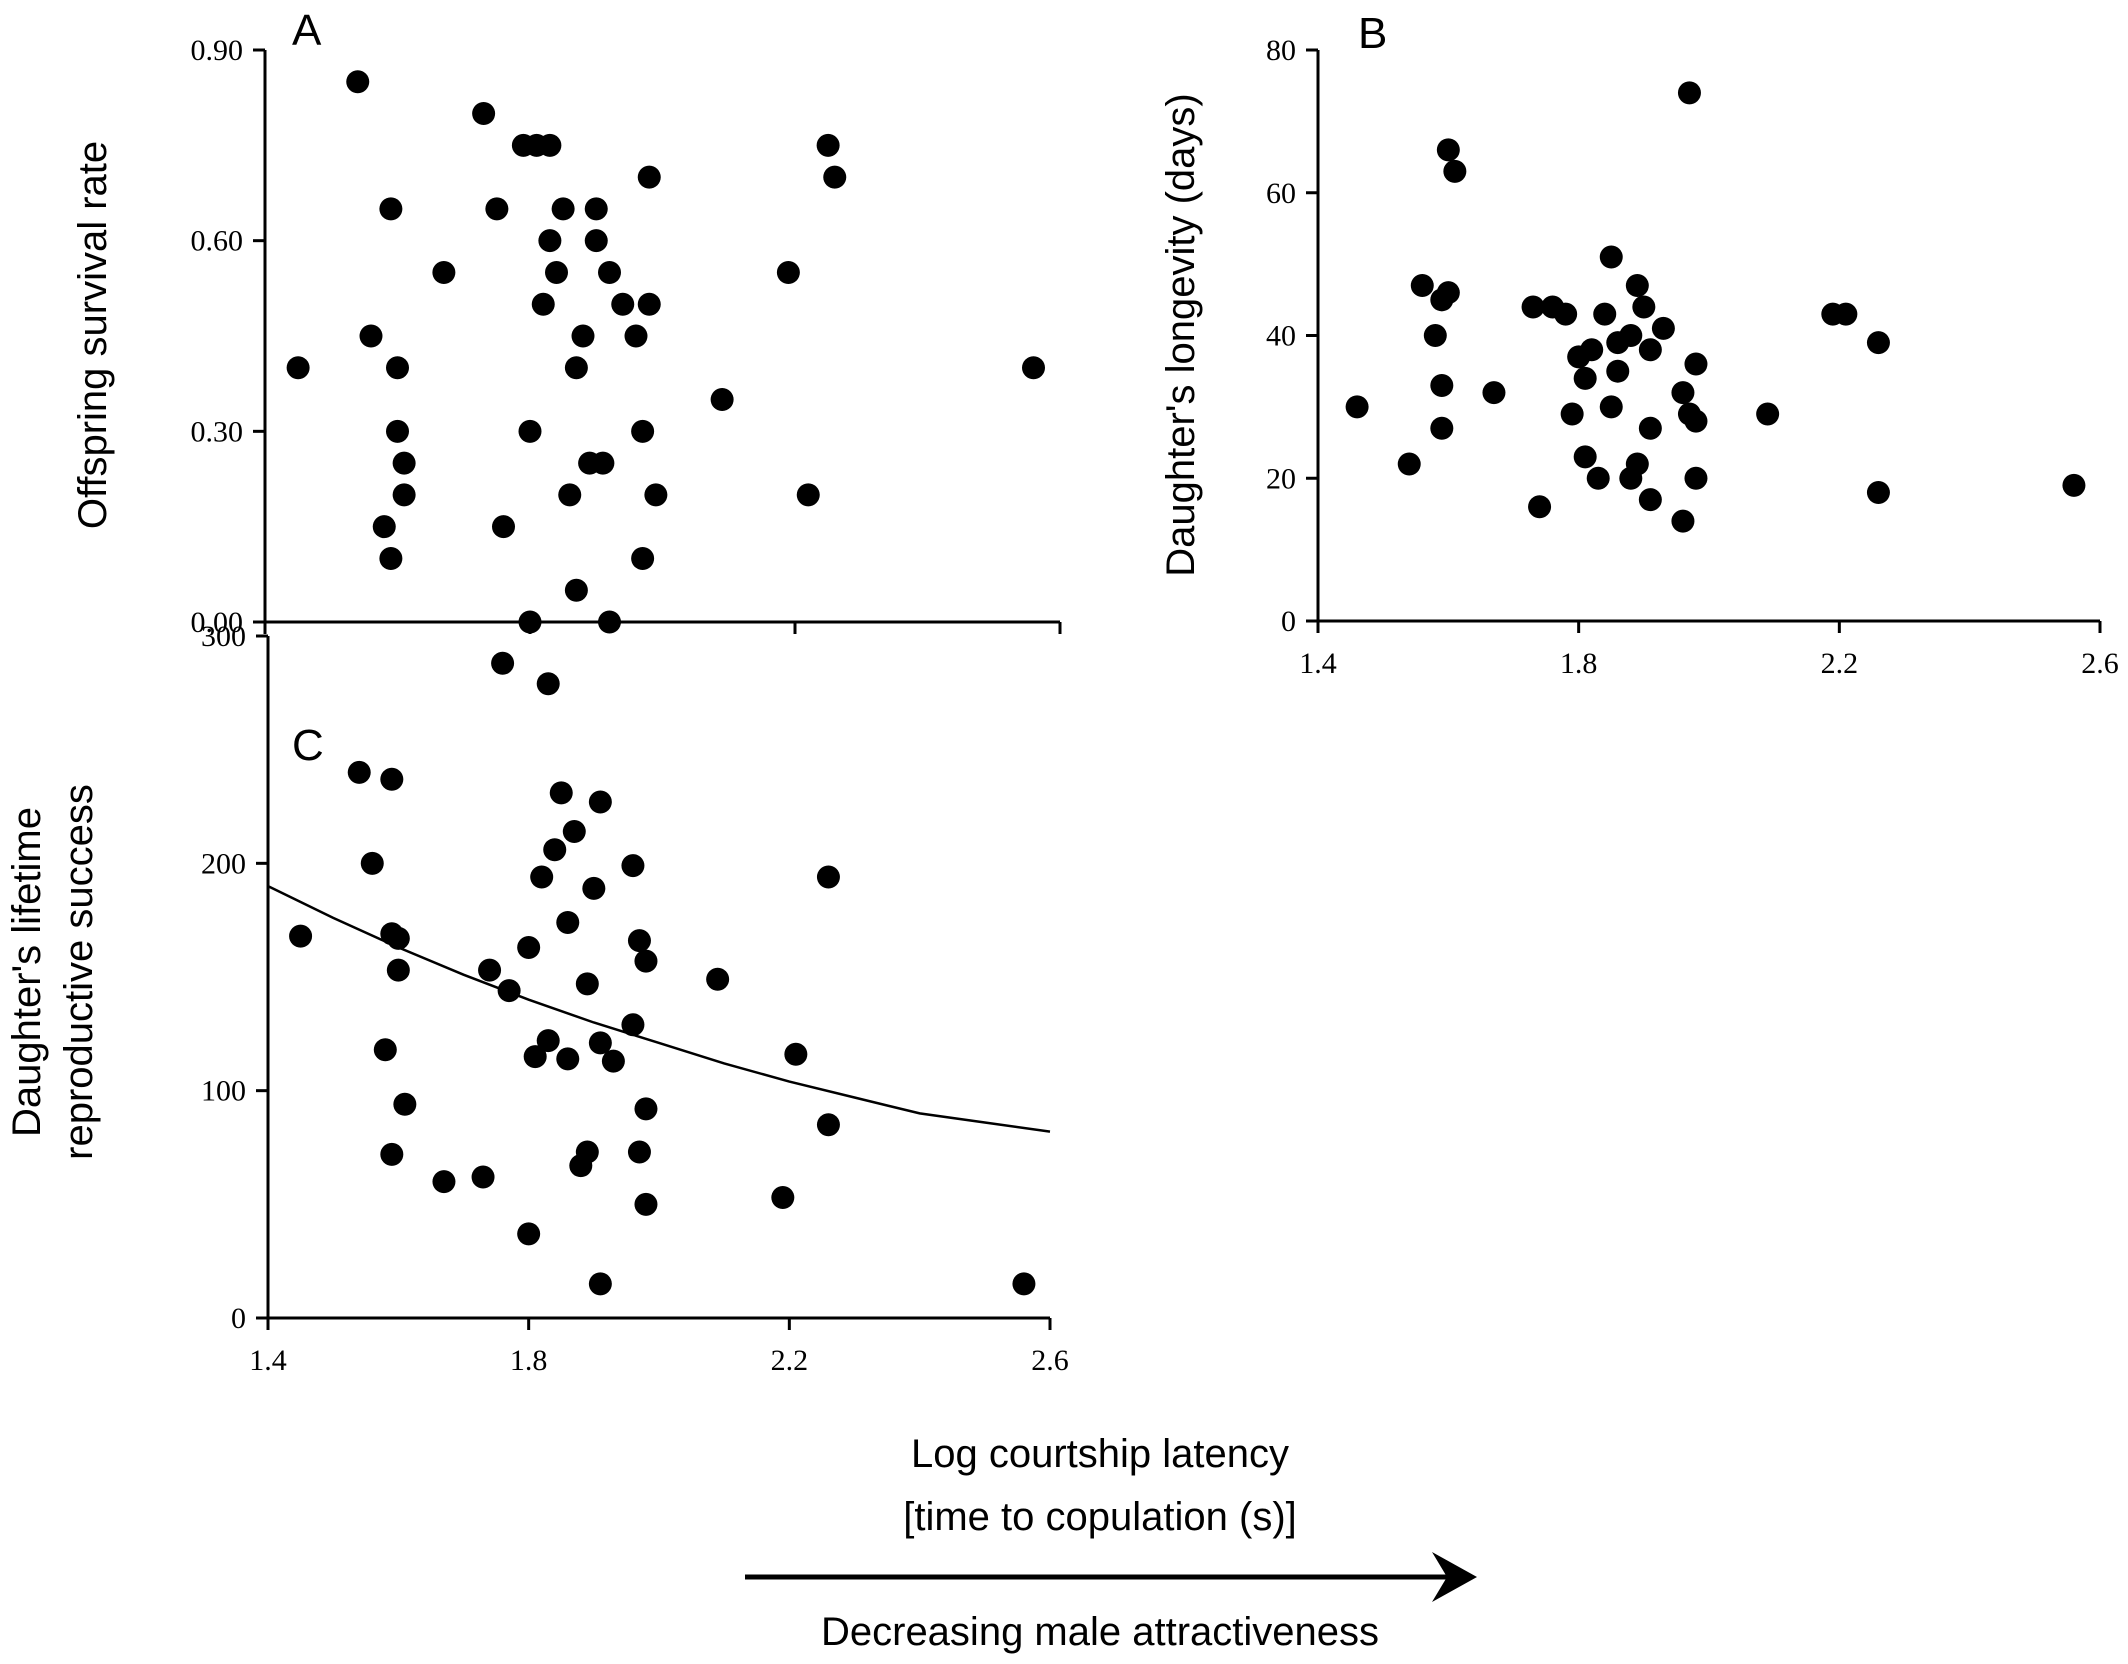 This screenshot has width=2128, height=1664. What do you see at coordinates (665, 352) in the screenshot?
I see `panel-a-points` at bounding box center [665, 352].